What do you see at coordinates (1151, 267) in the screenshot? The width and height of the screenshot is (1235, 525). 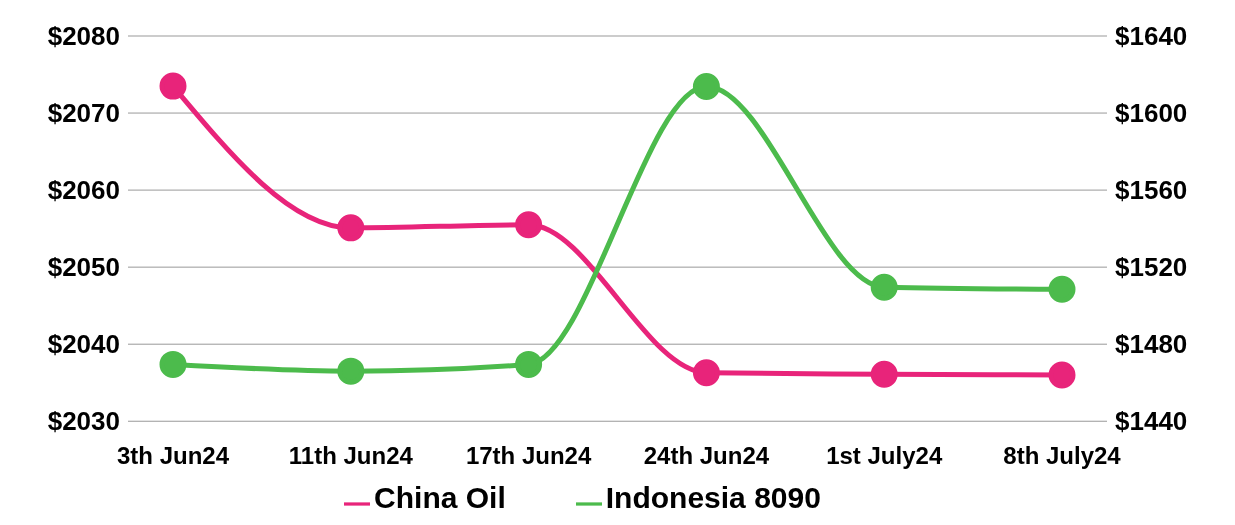 I see `y2-tick-label: $1520` at bounding box center [1151, 267].